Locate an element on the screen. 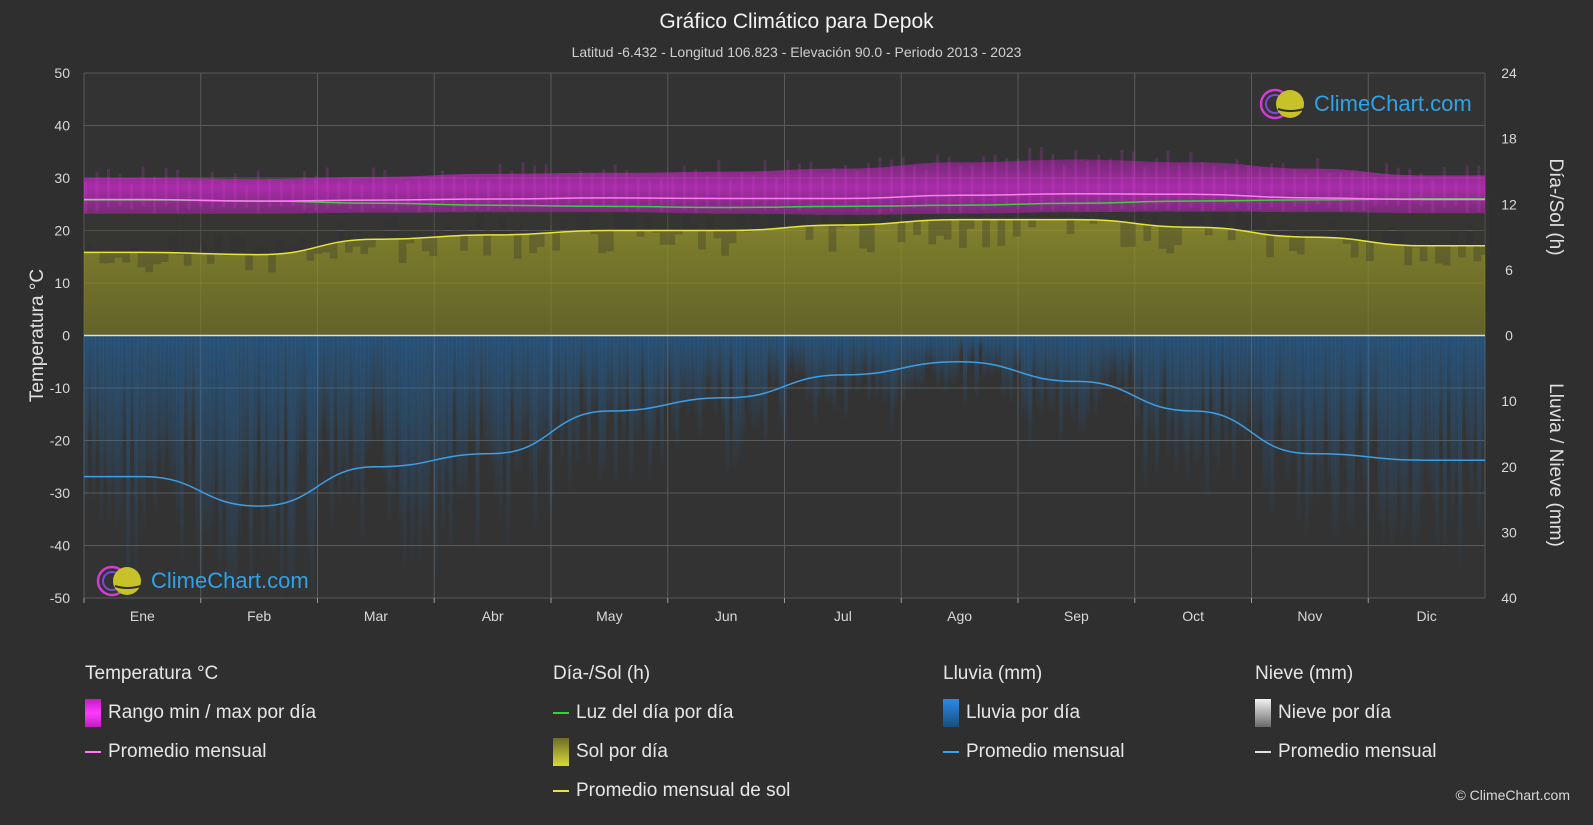 The height and width of the screenshot is (825, 1593). temperature-avg-line is located at coordinates (784, 197).